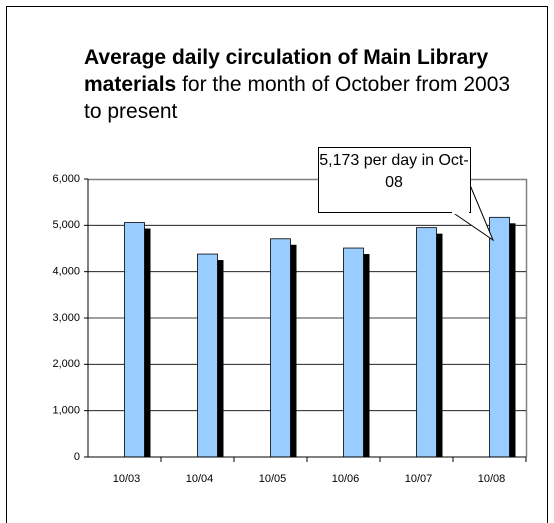 This screenshot has height=523, width=554. Describe the element at coordinates (66, 318) in the screenshot. I see `y-tick-label: 3,000` at that location.